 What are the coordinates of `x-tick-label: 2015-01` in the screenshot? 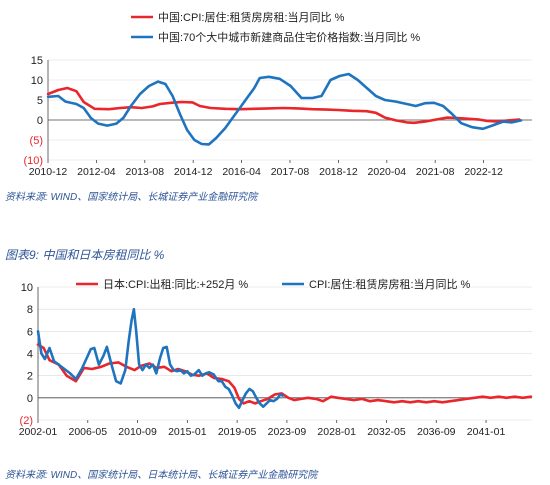 It's located at (187, 432).